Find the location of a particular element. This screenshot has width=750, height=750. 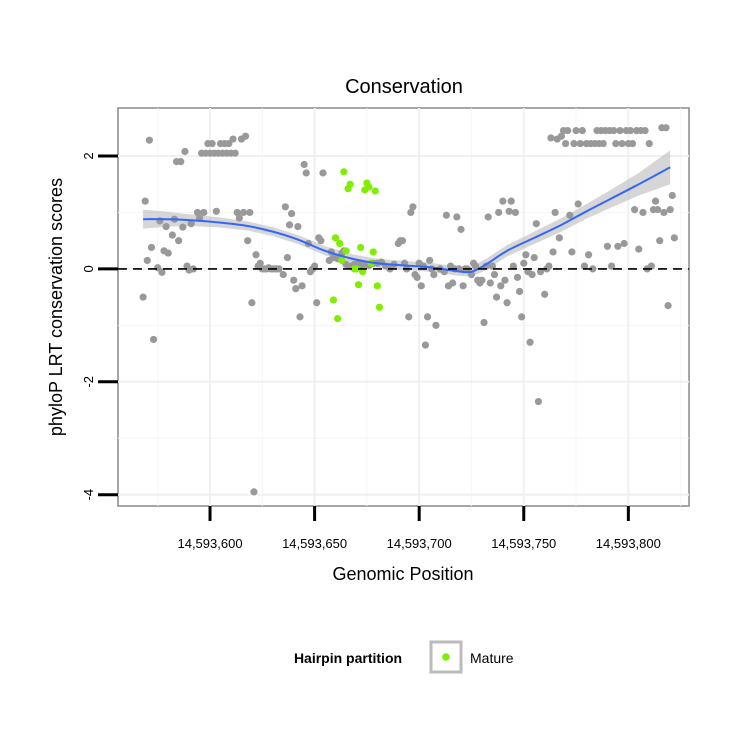

chart-title: Conservation is located at coordinates (404, 87).